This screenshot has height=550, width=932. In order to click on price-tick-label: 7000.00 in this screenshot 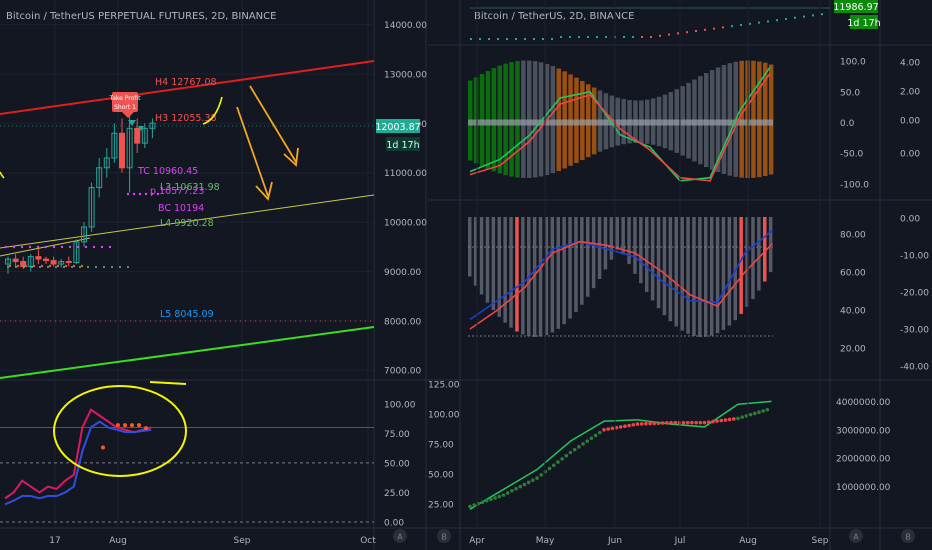, I will do `click(402, 372)`.